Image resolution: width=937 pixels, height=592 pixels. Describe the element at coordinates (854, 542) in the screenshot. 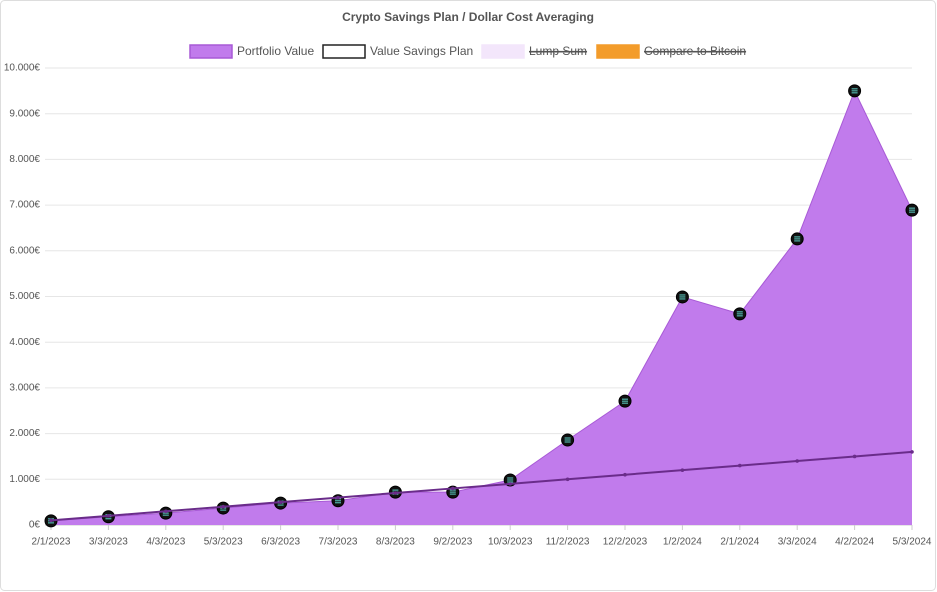

I see `x-tick-label: 4/2/2024` at that location.